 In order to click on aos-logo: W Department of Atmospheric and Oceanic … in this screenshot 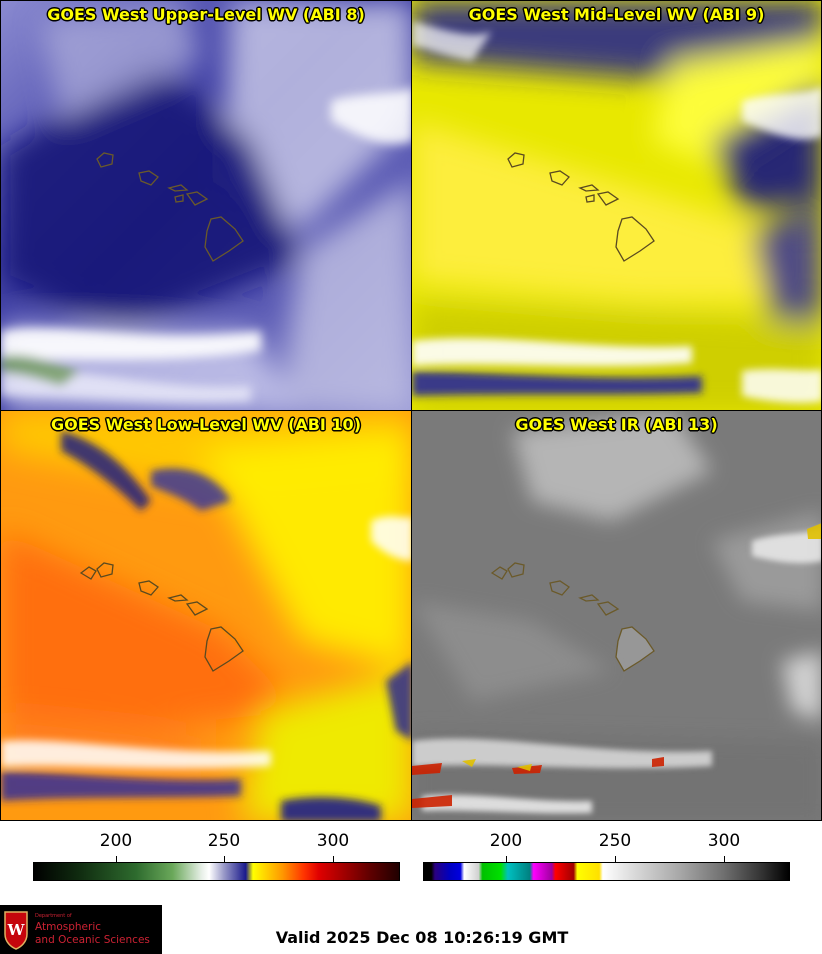, I will do `click(81, 929)`.